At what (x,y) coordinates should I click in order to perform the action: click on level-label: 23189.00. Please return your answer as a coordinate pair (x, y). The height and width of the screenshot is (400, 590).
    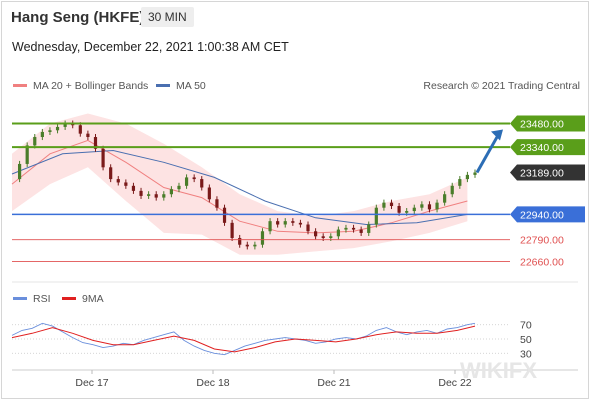
    Looking at the image, I should click on (542, 174).